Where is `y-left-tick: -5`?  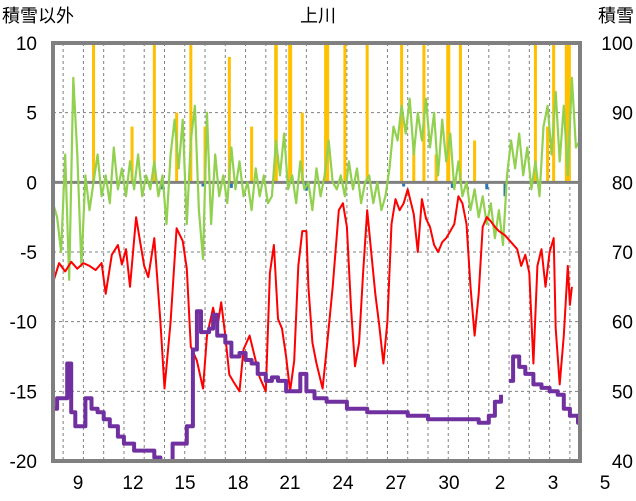
y-left-tick: -5 is located at coordinates (28, 253).